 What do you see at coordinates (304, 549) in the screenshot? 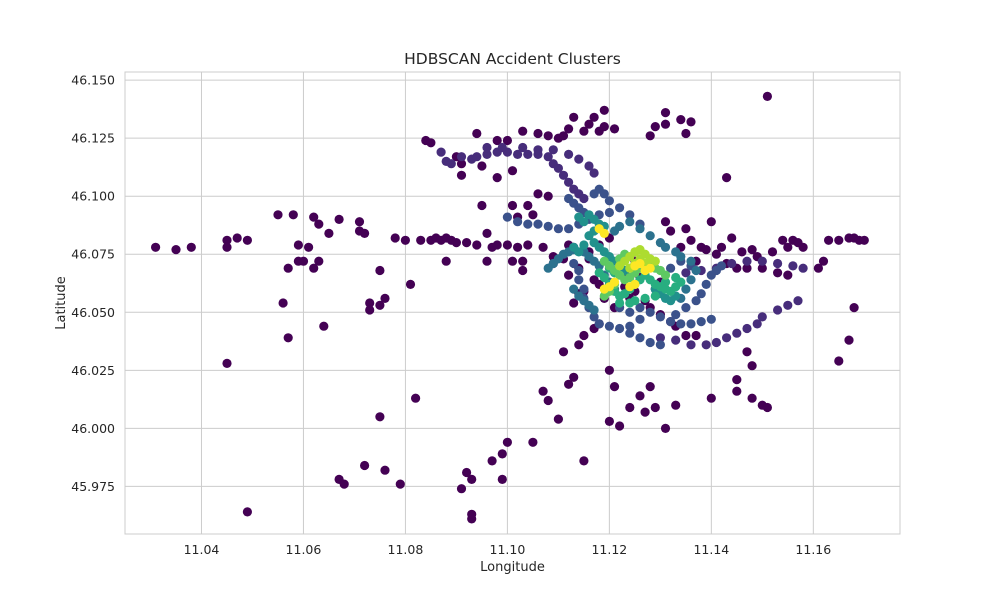
I see `x-tick-label: 11.06` at bounding box center [304, 549].